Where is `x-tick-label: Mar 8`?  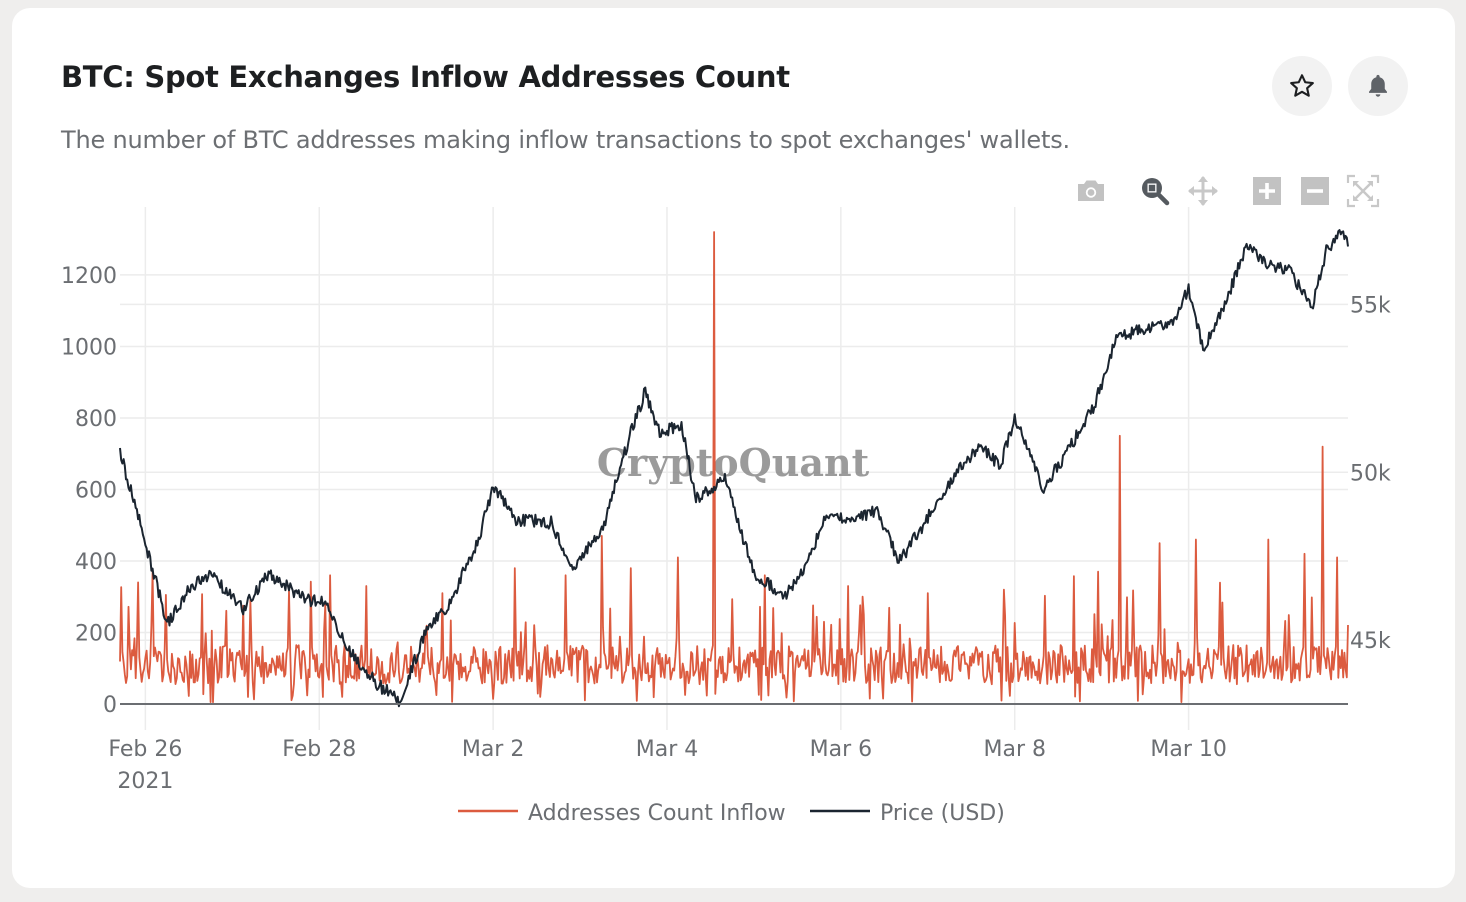 x-tick-label: Mar 8 is located at coordinates (1014, 749).